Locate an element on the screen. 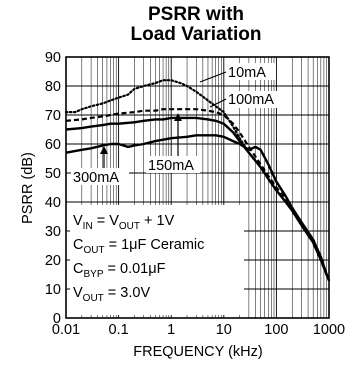  y-tick-label: 40 is located at coordinates (53, 203).